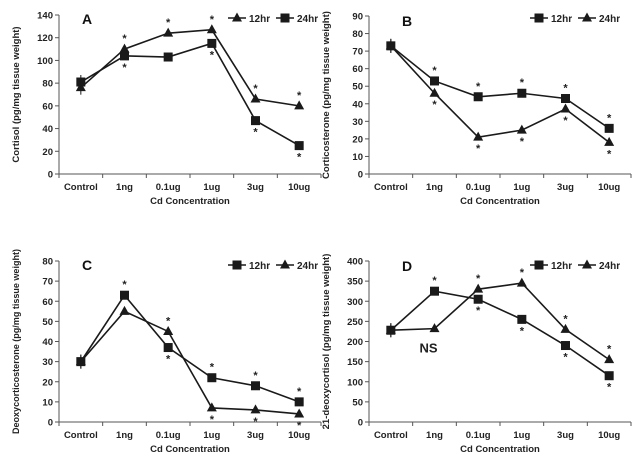 Image resolution: width=637 pixels, height=459 pixels. What do you see at coordinates (47, 106) in the screenshot?
I see `y-tick-label: 60` at bounding box center [47, 106].